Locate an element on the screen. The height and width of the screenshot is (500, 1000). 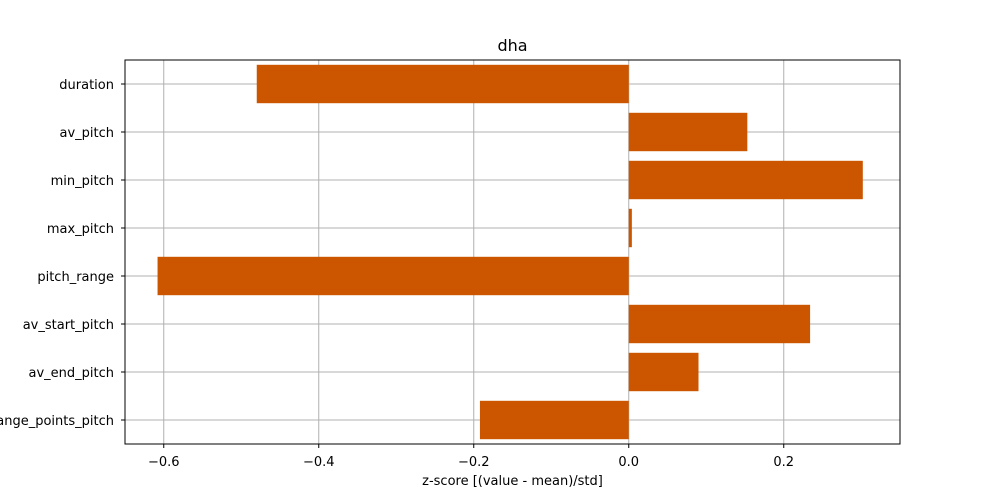
y-tick-label: av_end_pitch is located at coordinates (72, 373).